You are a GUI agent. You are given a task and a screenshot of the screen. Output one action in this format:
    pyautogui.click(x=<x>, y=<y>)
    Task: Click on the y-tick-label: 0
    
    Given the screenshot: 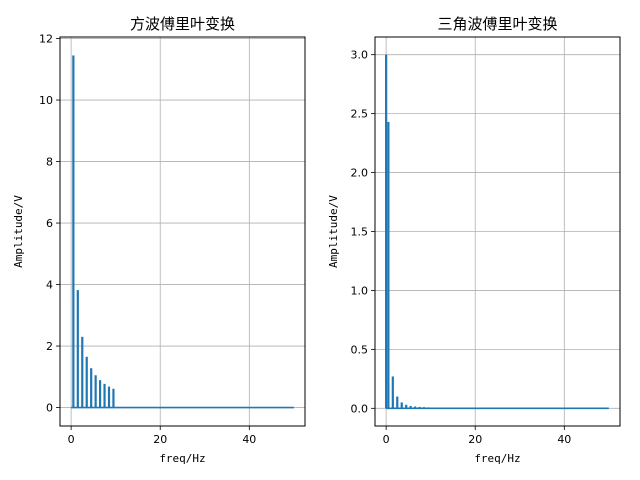 What is the action you would take?
    pyautogui.click(x=49, y=408)
    